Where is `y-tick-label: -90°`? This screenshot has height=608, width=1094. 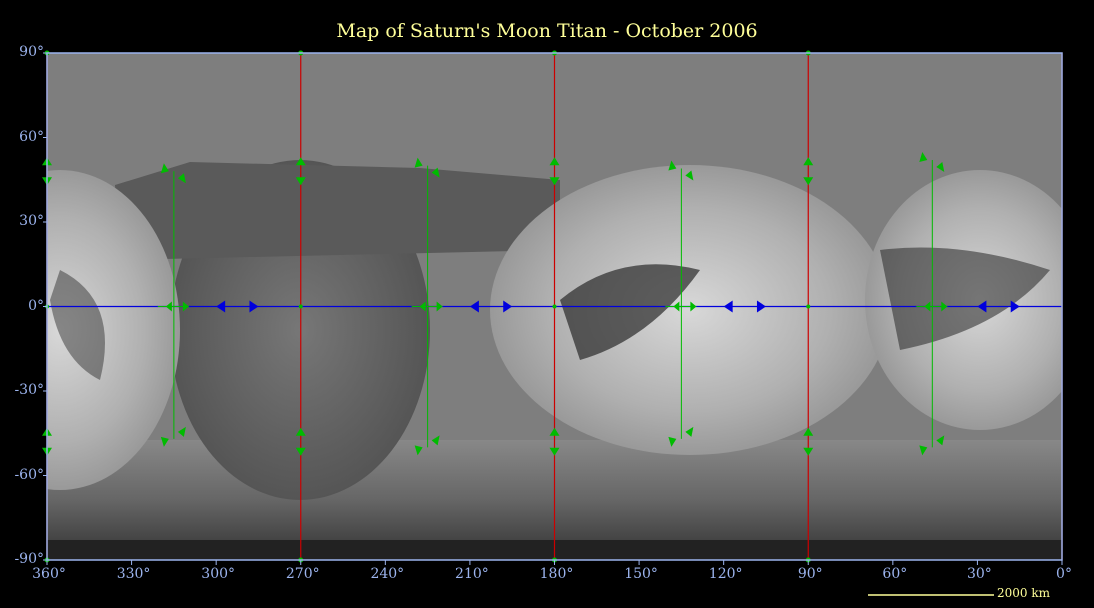
y-tick-label: -90° is located at coordinates (29, 559).